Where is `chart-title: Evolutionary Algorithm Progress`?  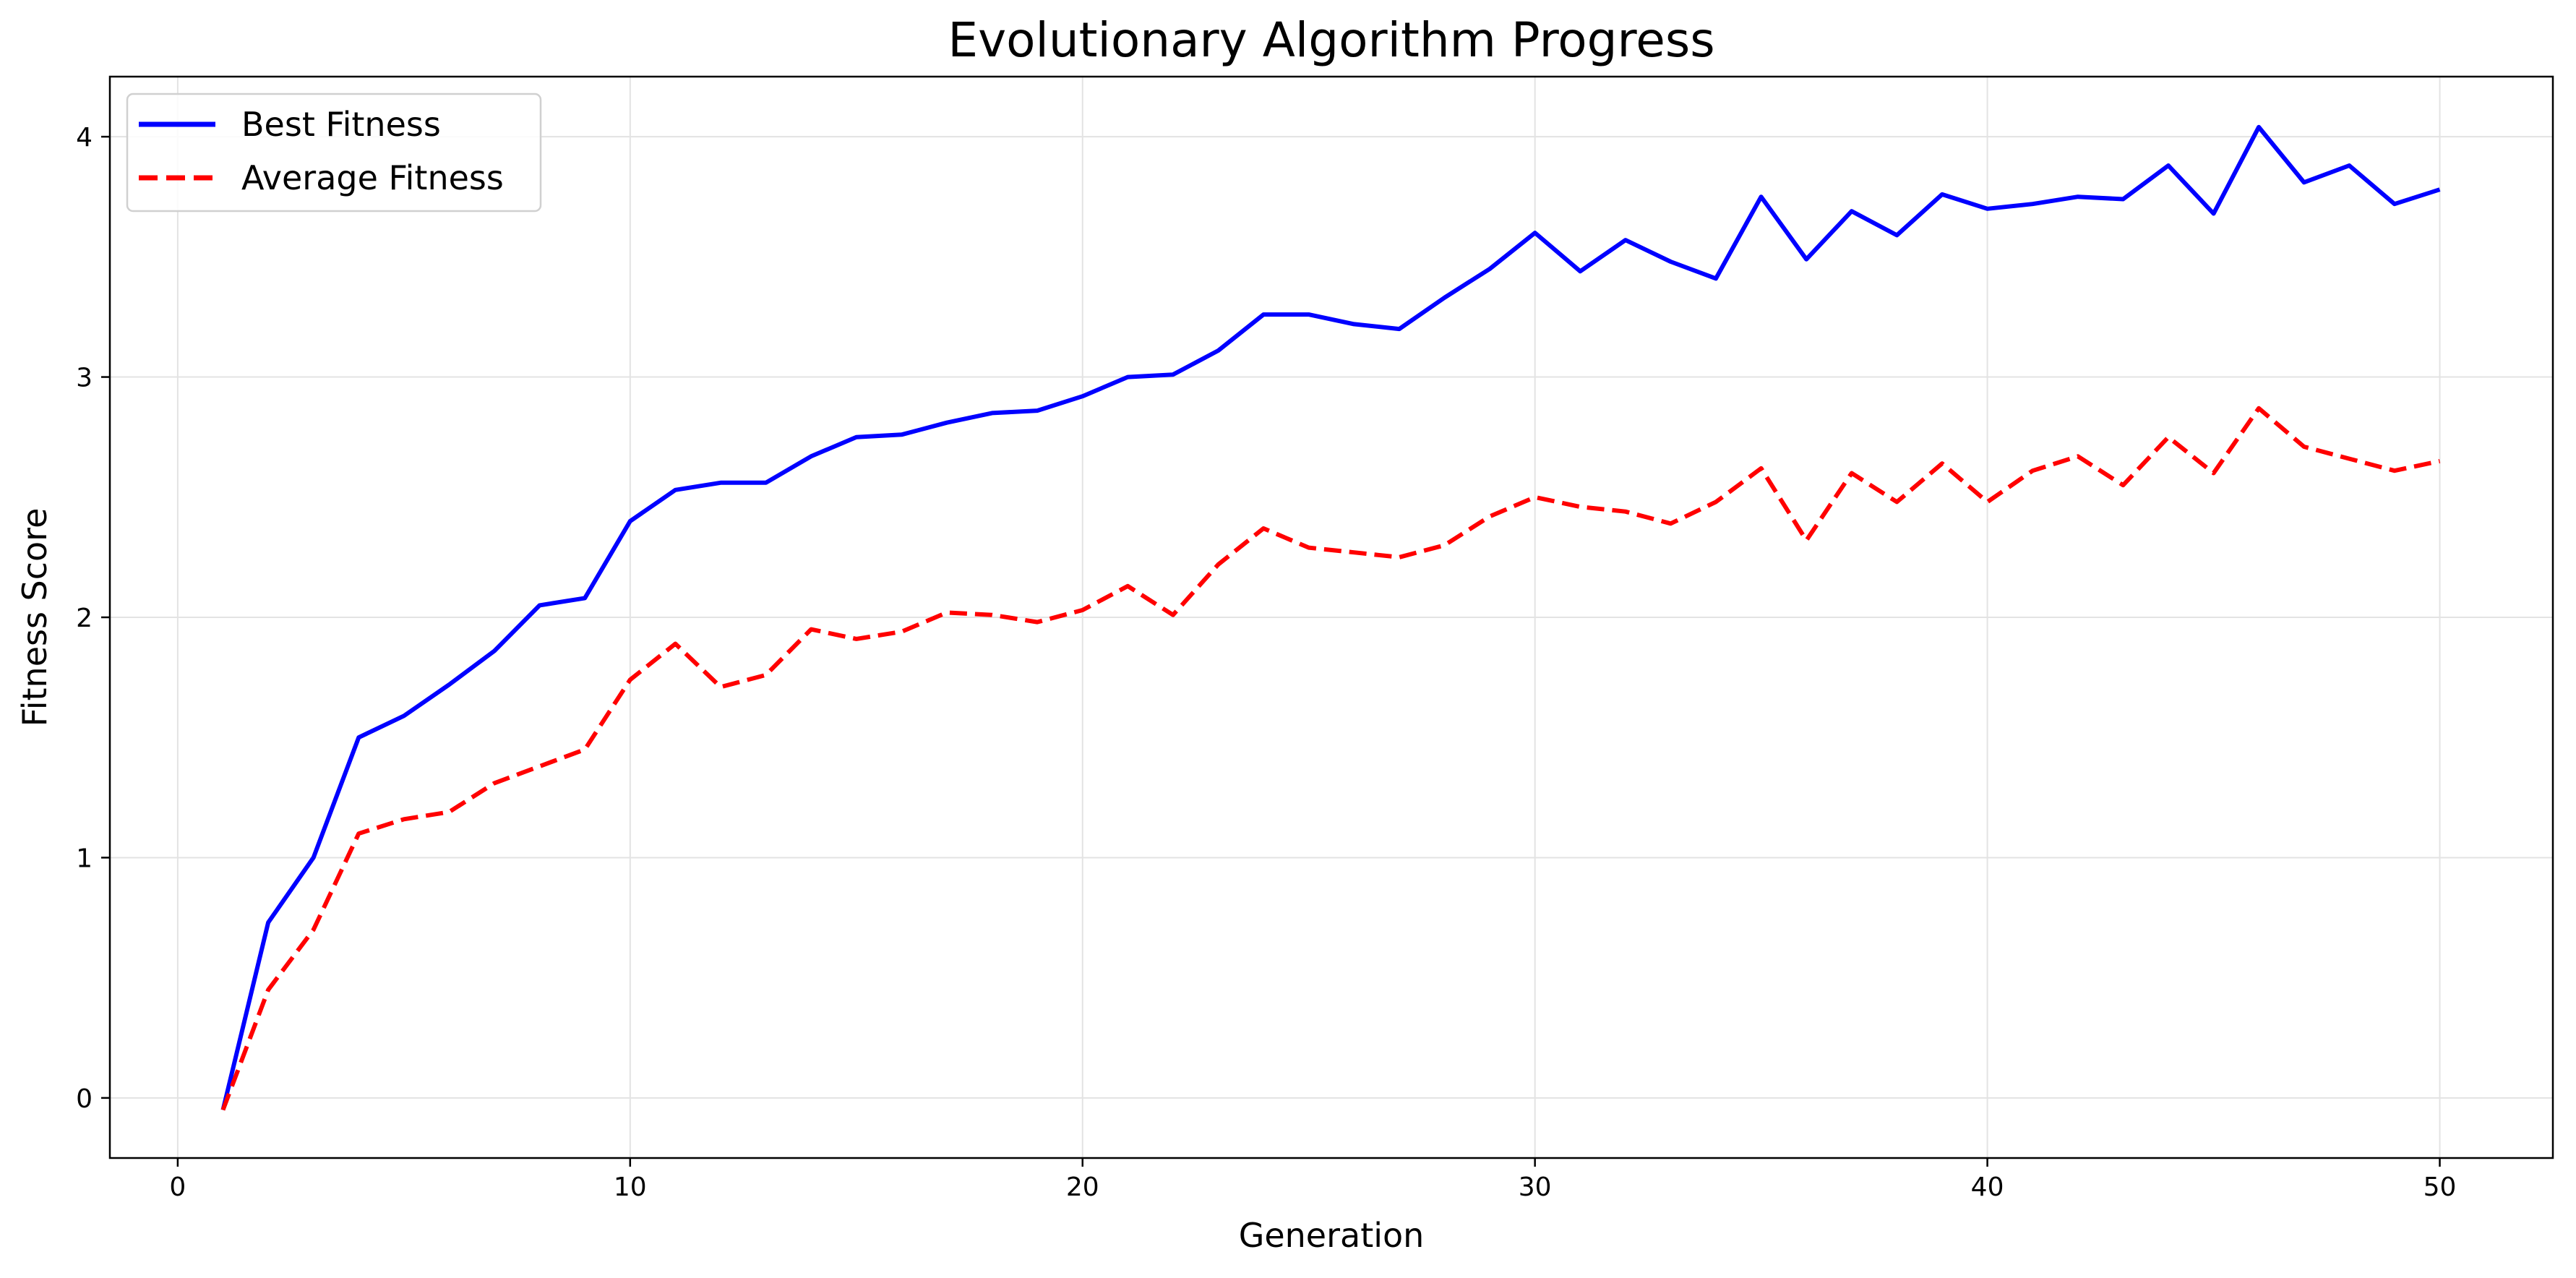
chart-title: Evolutionary Algorithm Progress is located at coordinates (1331, 40).